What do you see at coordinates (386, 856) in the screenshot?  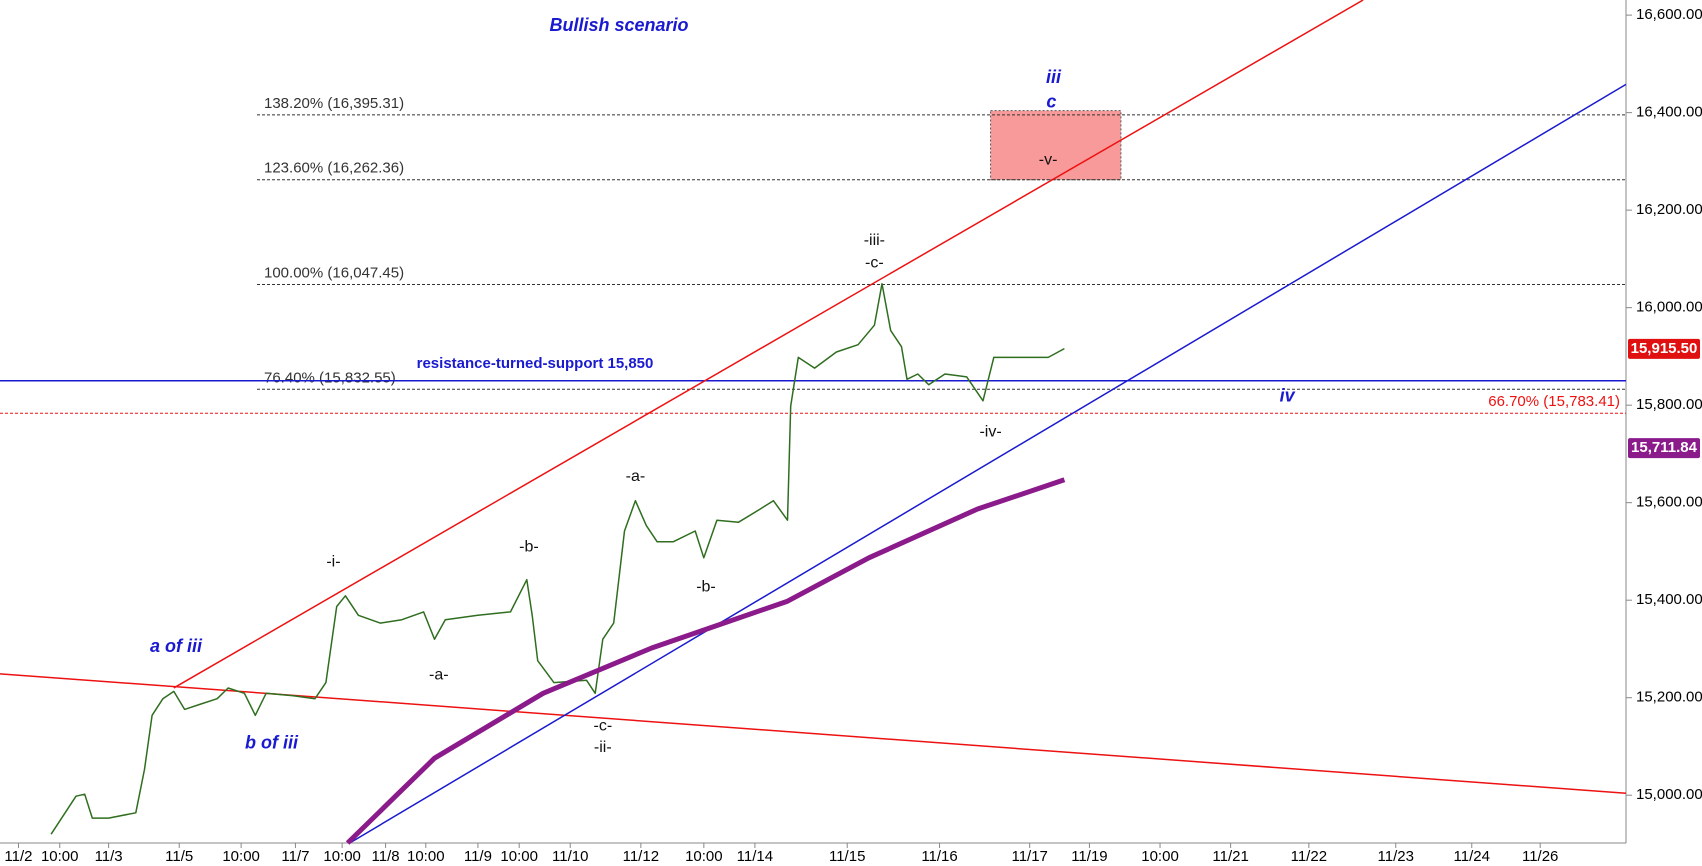 I see `x-tick-label: 11/8` at bounding box center [386, 856].